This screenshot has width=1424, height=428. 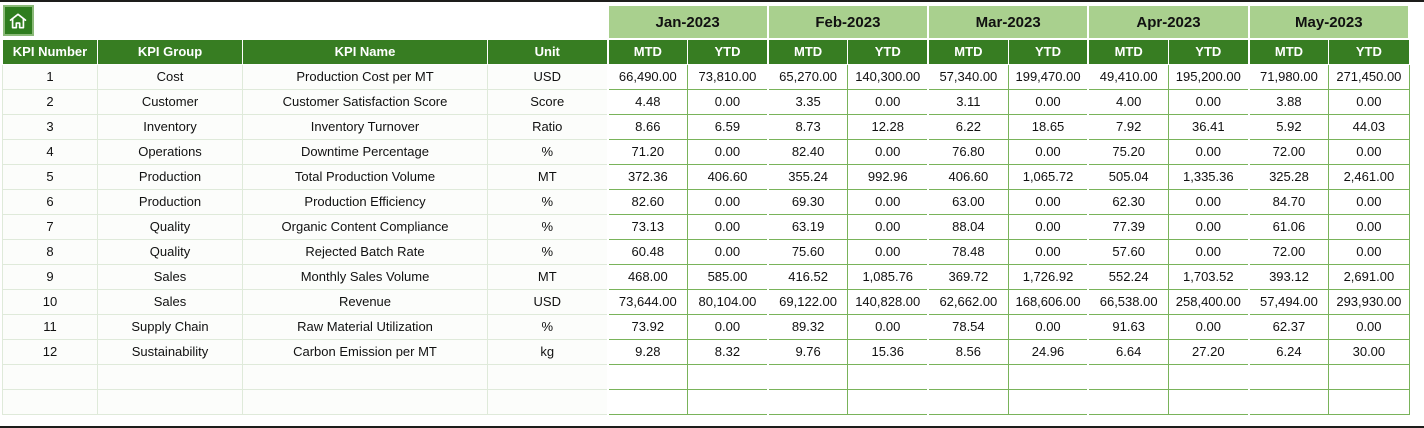 I want to click on value-cell: 60.48, so click(x=647, y=251).